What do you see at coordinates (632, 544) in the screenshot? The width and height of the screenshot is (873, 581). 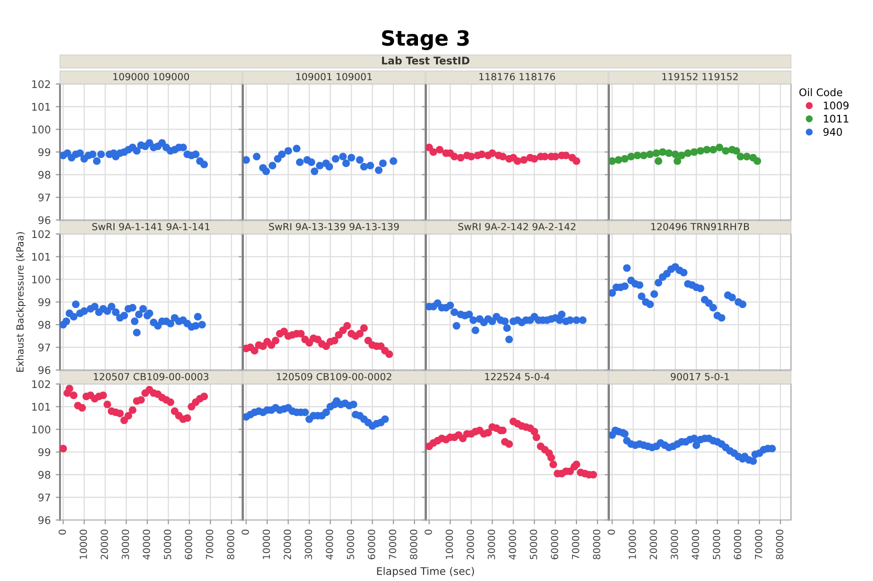 I see `x-tick-label: 10000` at bounding box center [632, 544].